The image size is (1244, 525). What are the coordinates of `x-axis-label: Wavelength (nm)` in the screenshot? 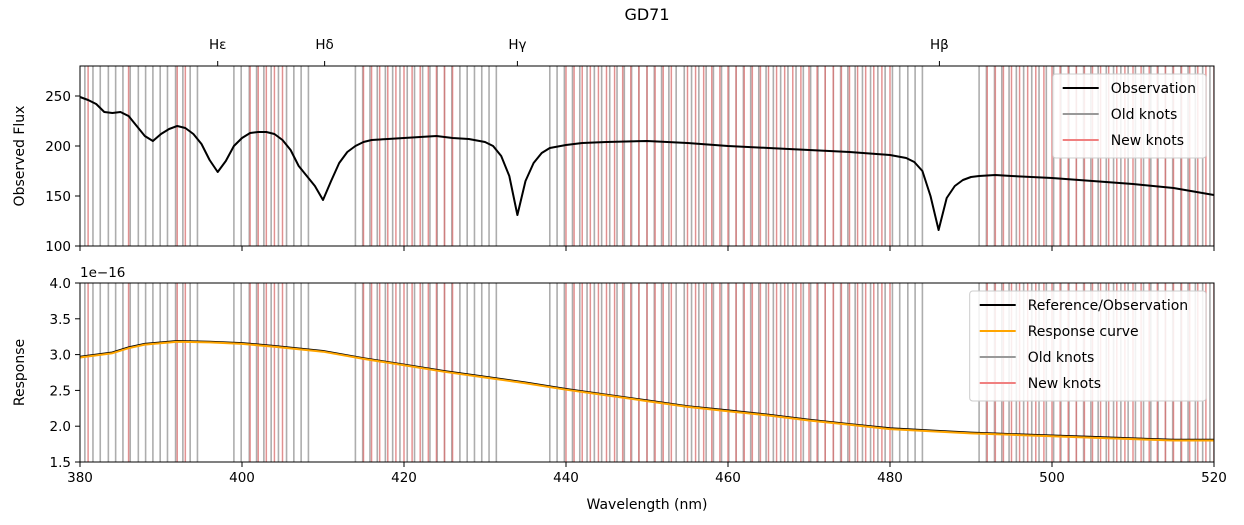 It's located at (647, 505).